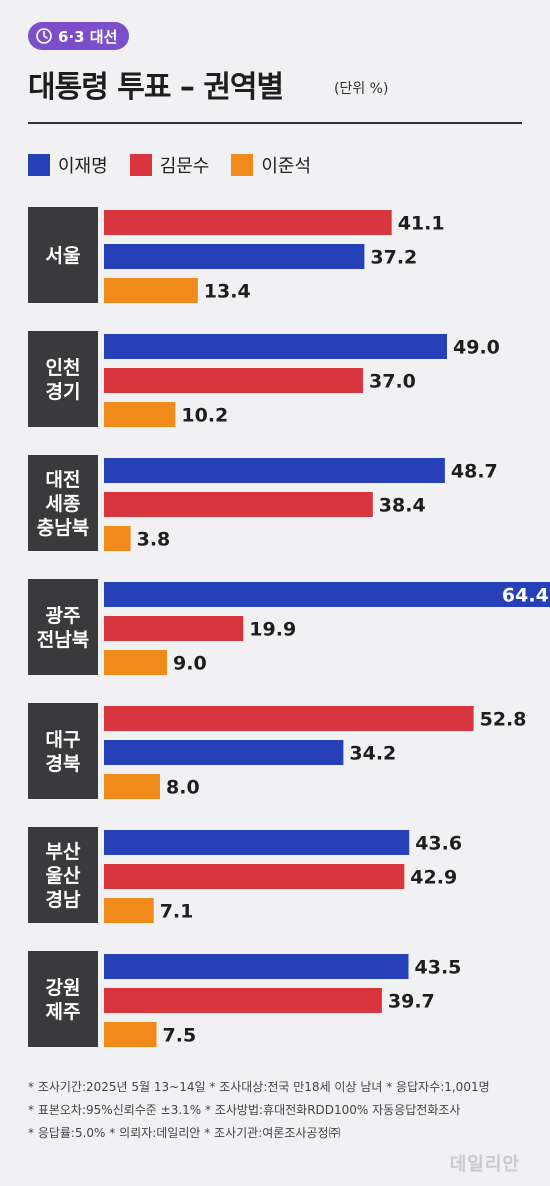  Describe the element at coordinates (393, 258) in the screenshot. I see `value-label: 37.2` at that location.